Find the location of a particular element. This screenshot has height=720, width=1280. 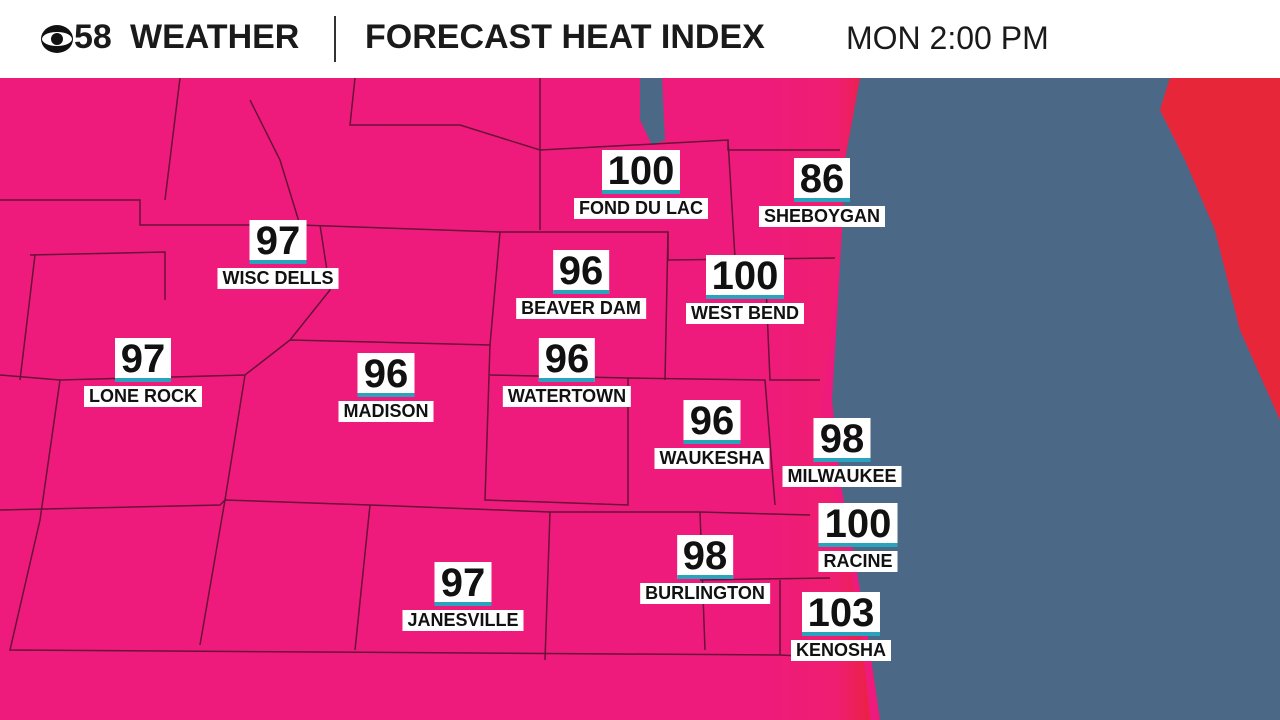

city-label: 97 JANESVILLE is located at coordinates (463, 596).